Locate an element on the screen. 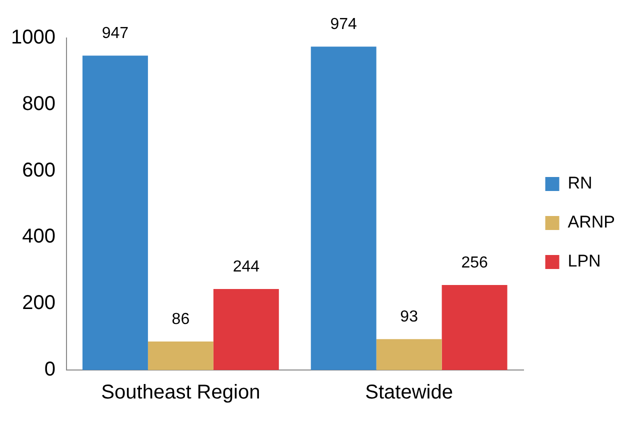  legend-label: RN is located at coordinates (580, 183).